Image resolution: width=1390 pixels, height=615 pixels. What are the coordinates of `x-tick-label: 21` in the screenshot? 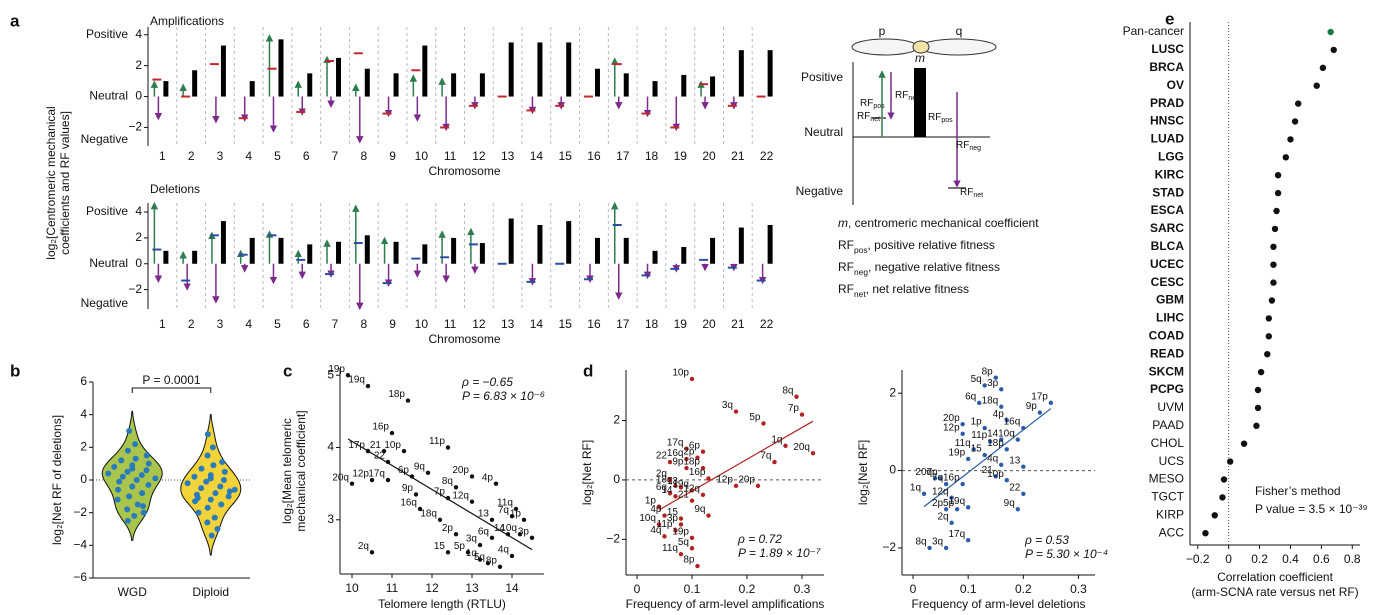 It's located at (738, 156).